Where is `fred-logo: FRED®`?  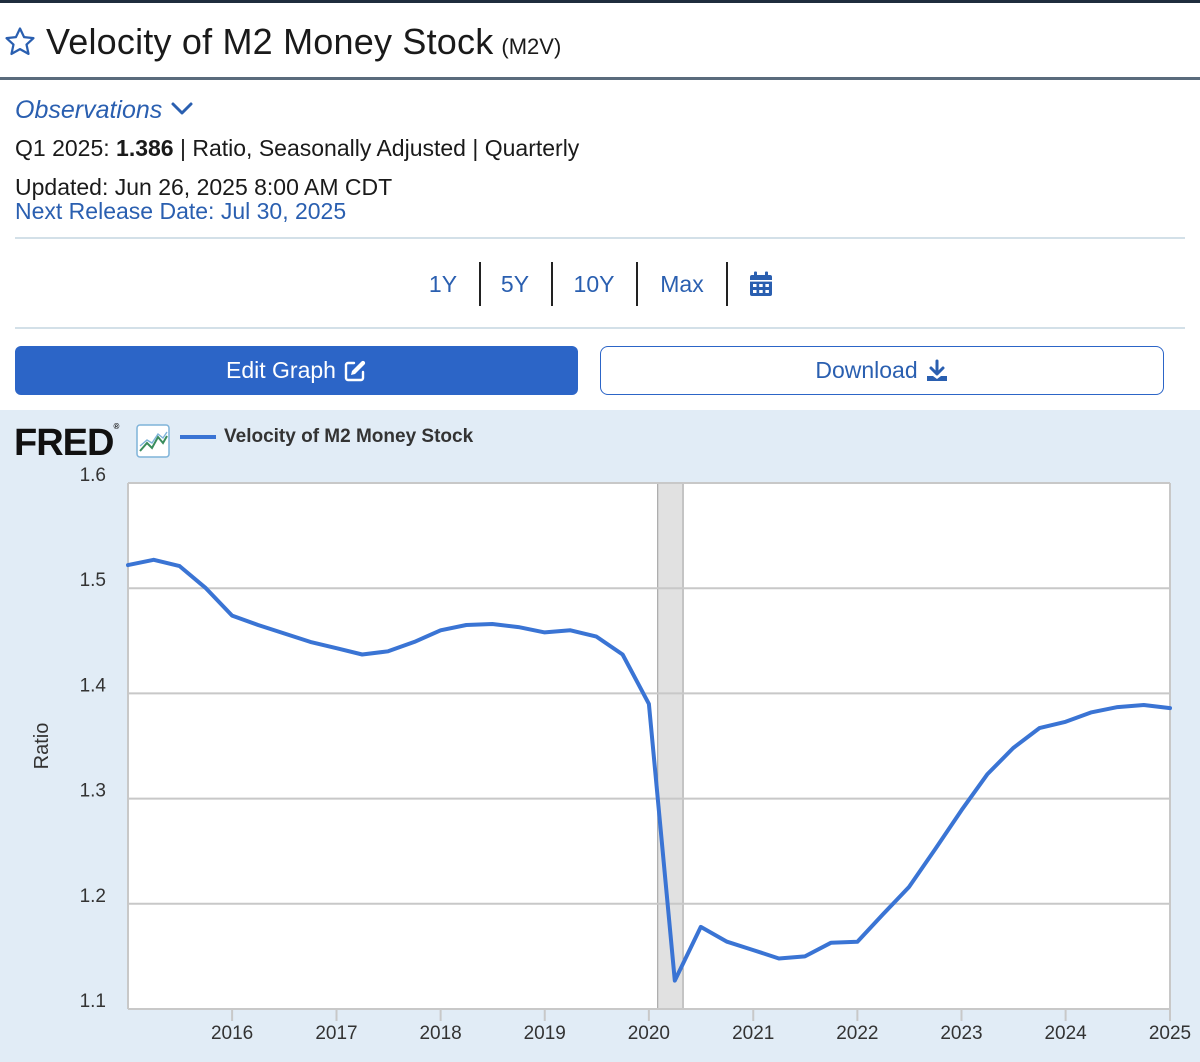
fred-logo: FRED® is located at coordinates (67, 443).